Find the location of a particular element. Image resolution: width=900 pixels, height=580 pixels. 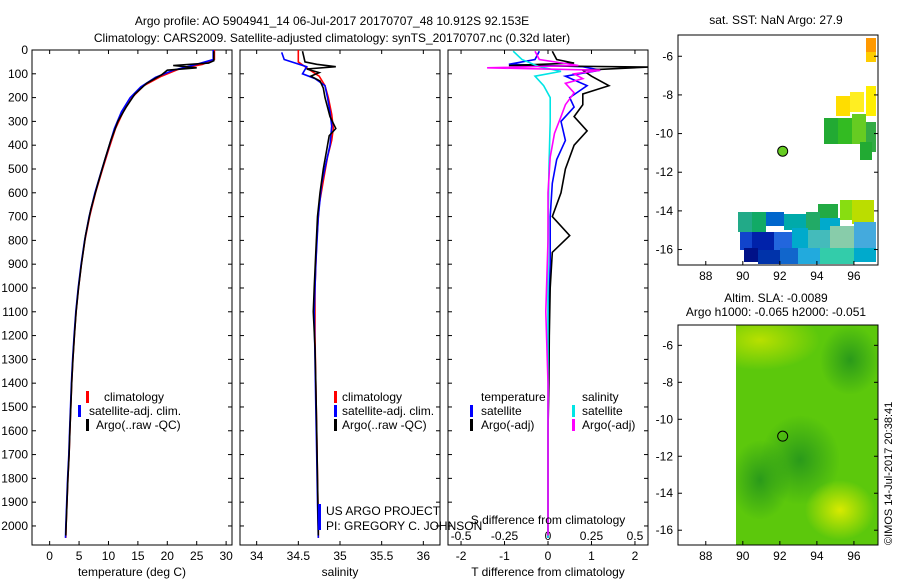

s-difference-tick-label: 0.25 is located at coordinates (592, 536).